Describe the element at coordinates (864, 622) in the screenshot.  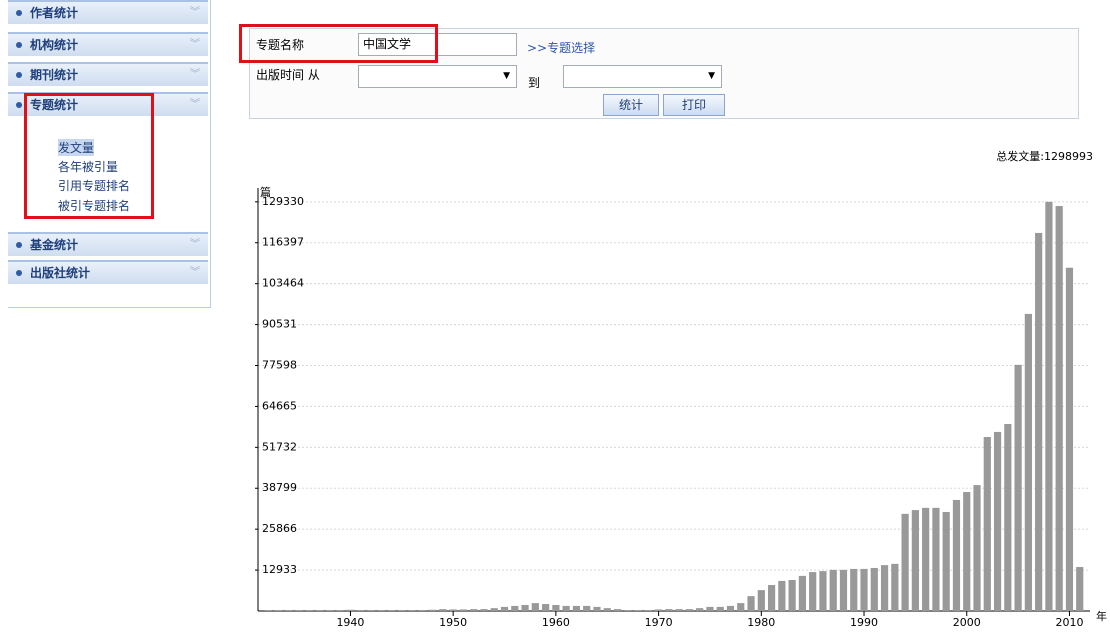
I see `x-tick-label: 1990` at that location.